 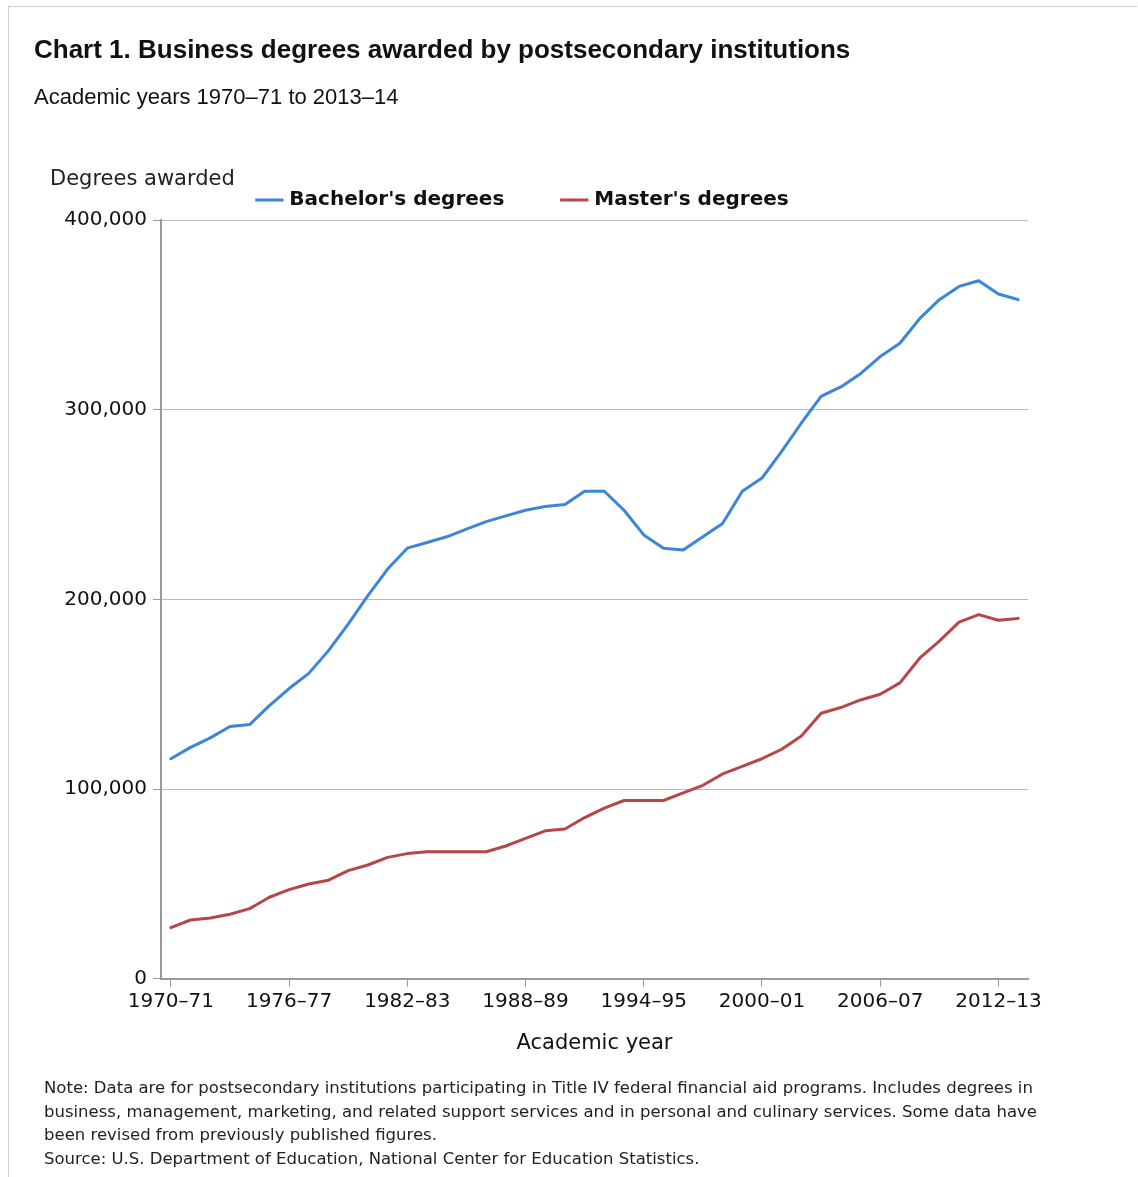 I want to click on x-tick-label: 1976–77, so click(x=289, y=1000).